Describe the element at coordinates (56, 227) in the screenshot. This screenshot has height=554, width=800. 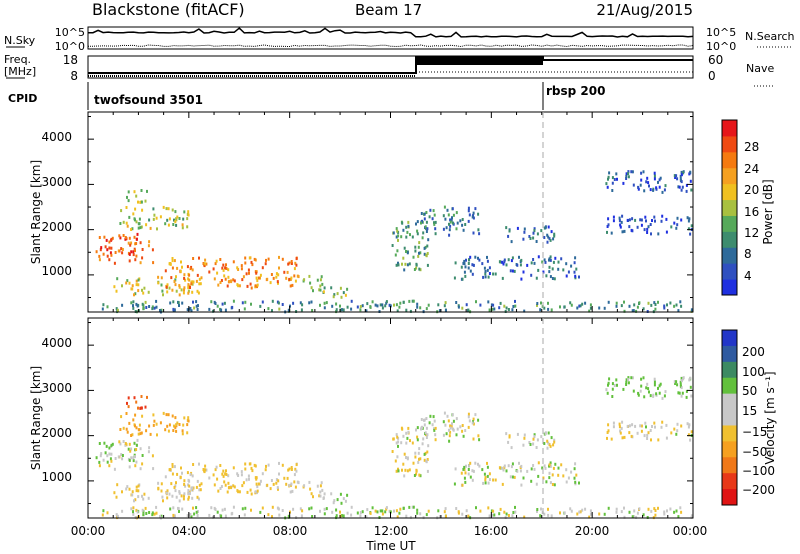
I see `power-ytick-2000: 2000` at that location.